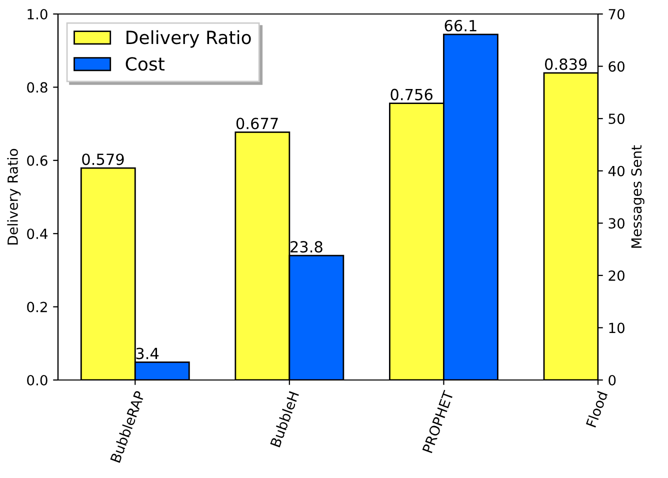 The height and width of the screenshot is (478, 668). Describe the element at coordinates (411, 94) in the screenshot. I see `data-label: 0.756` at that location.